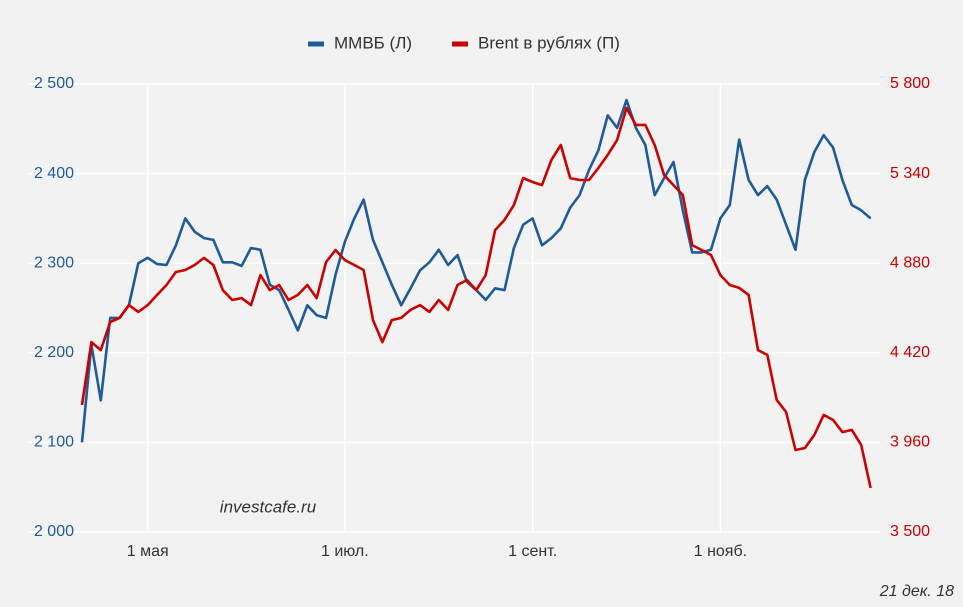 The image size is (963, 607). I want to click on x-tick-label: 1 июл., so click(345, 551).